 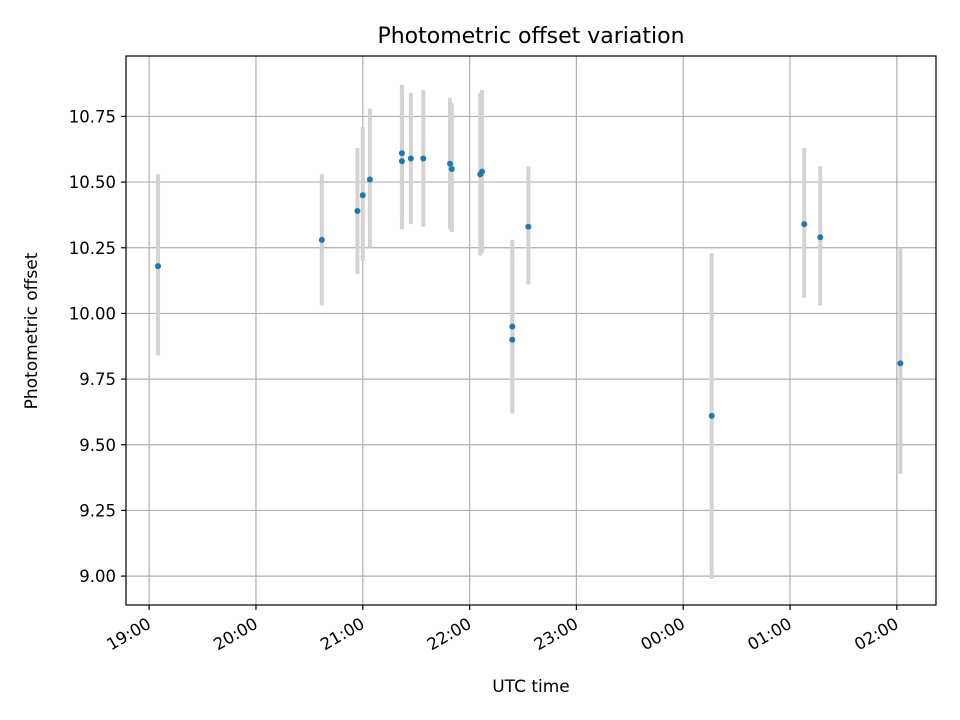 I want to click on y-tick-label: 9.75, so click(x=97, y=379).